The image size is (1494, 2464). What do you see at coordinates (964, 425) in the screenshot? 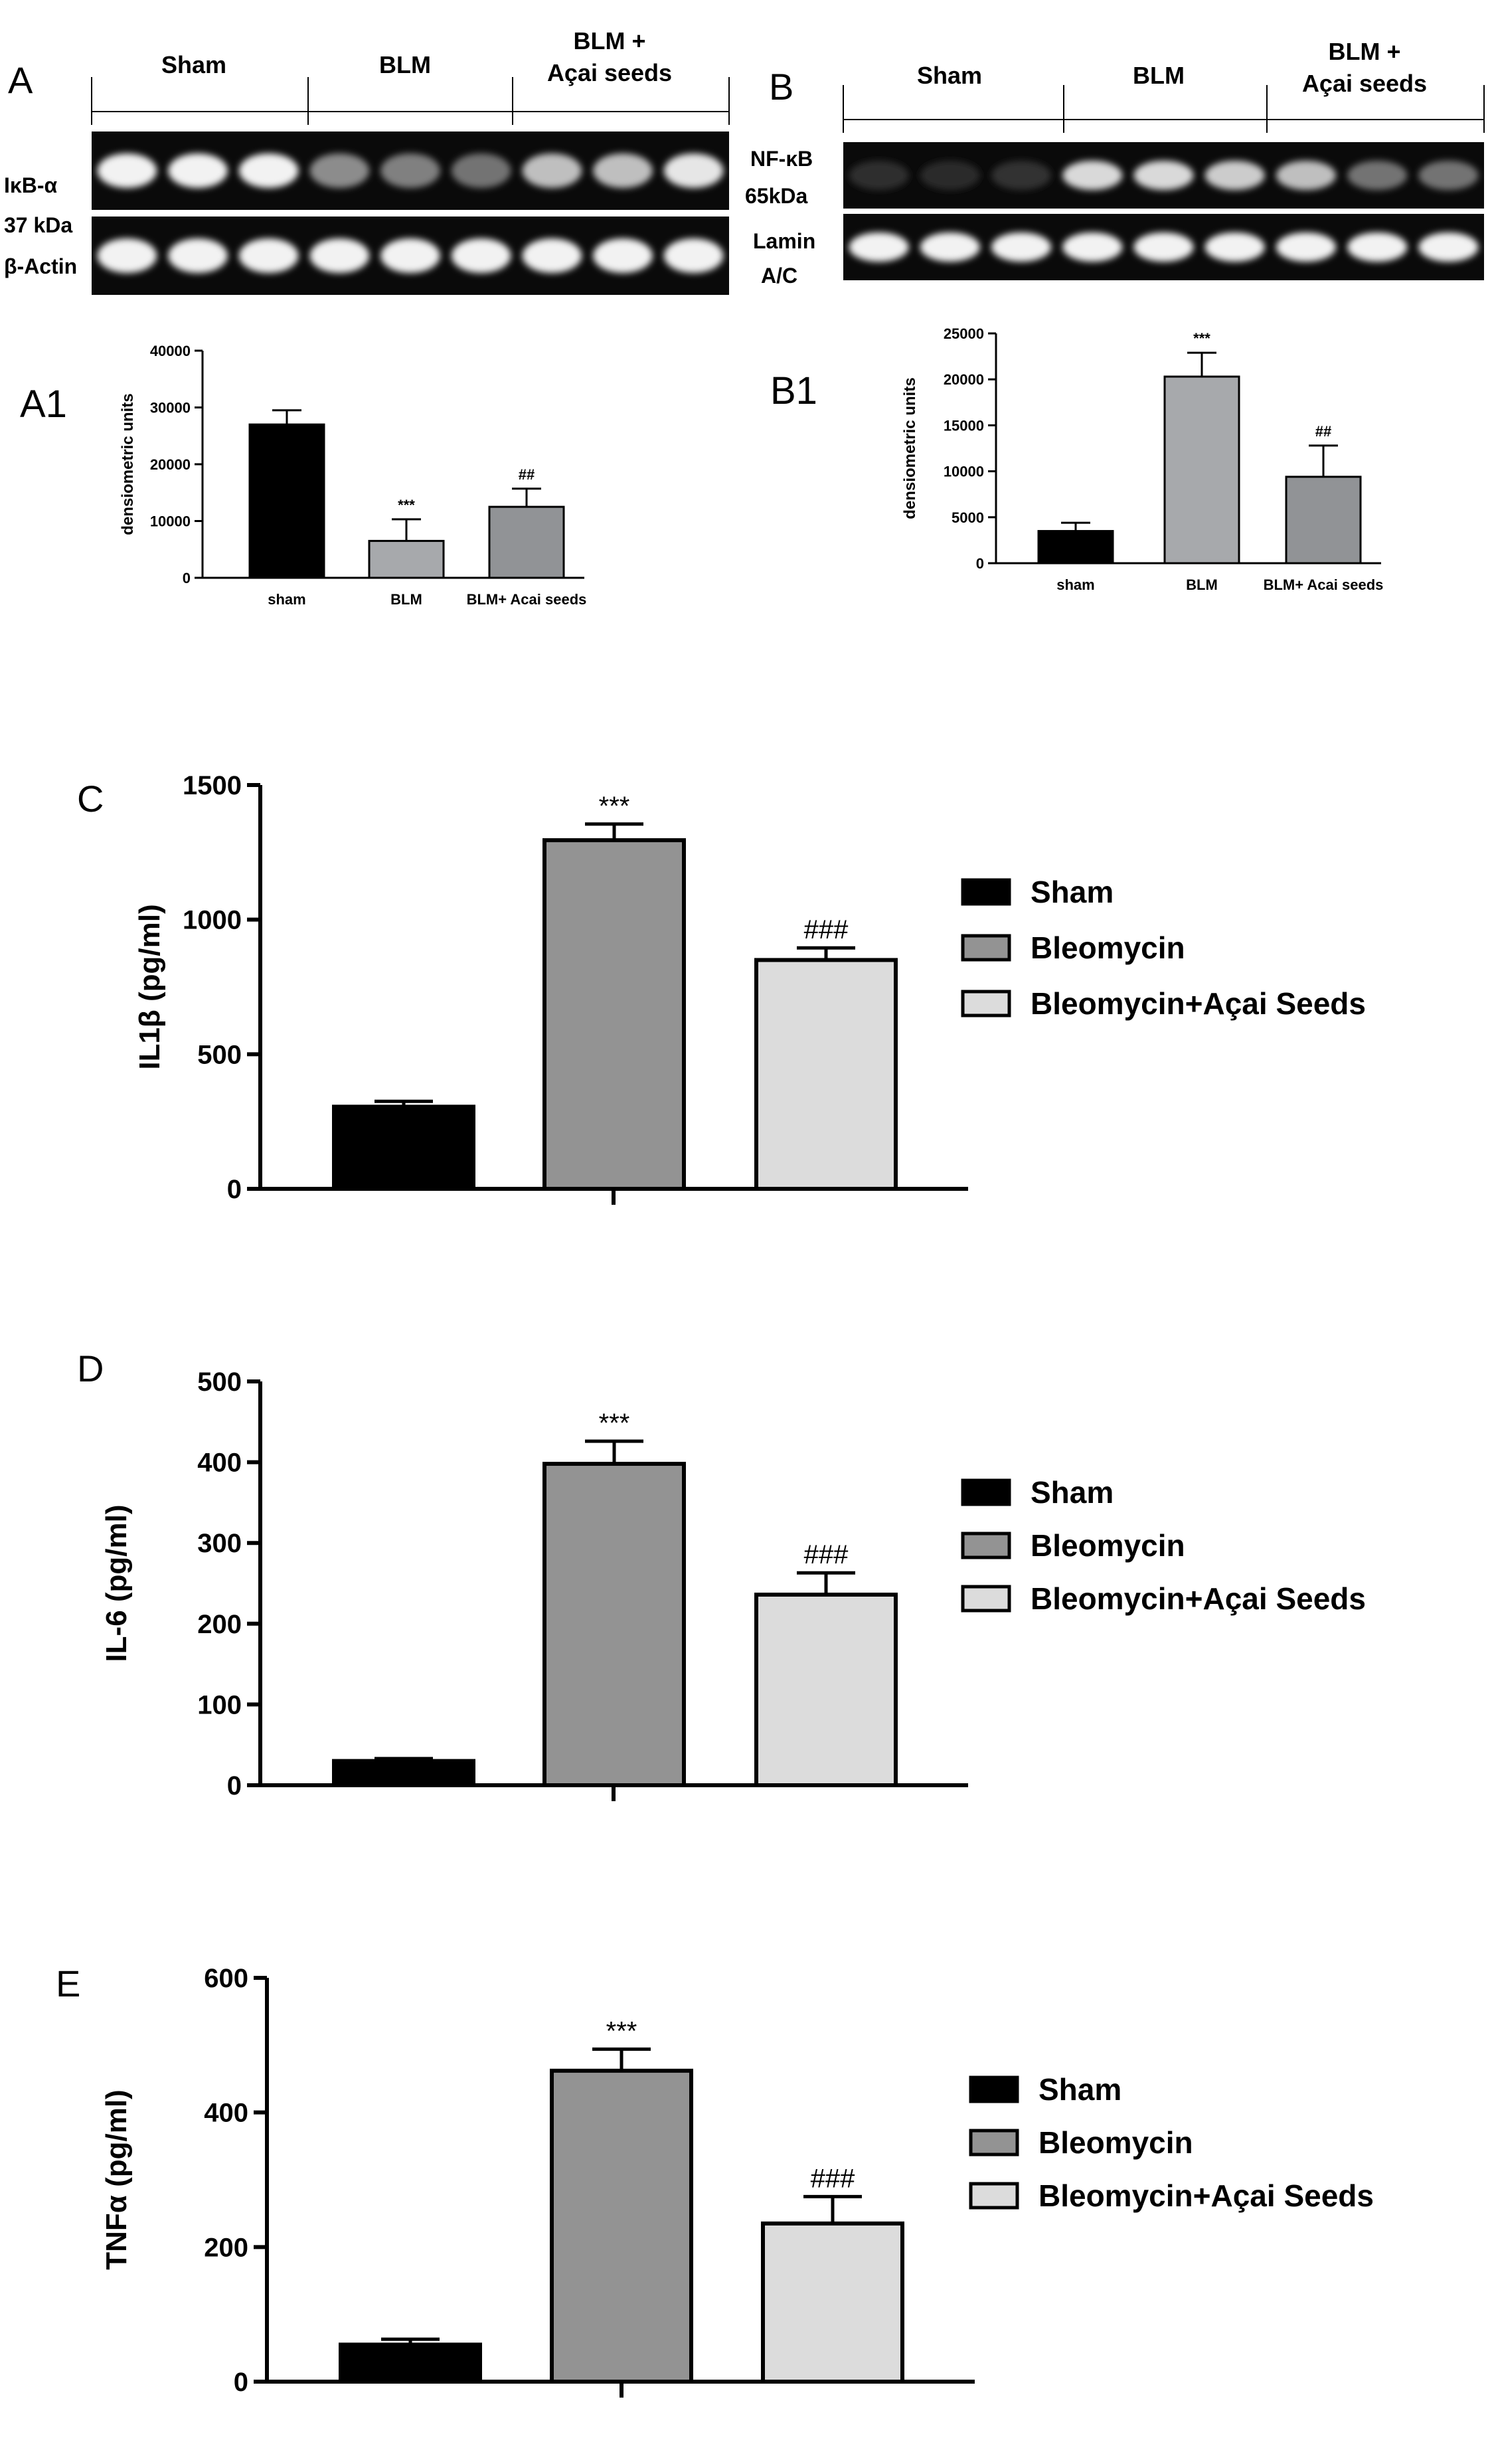
I see `y-tick-label: 15000` at bounding box center [964, 425].